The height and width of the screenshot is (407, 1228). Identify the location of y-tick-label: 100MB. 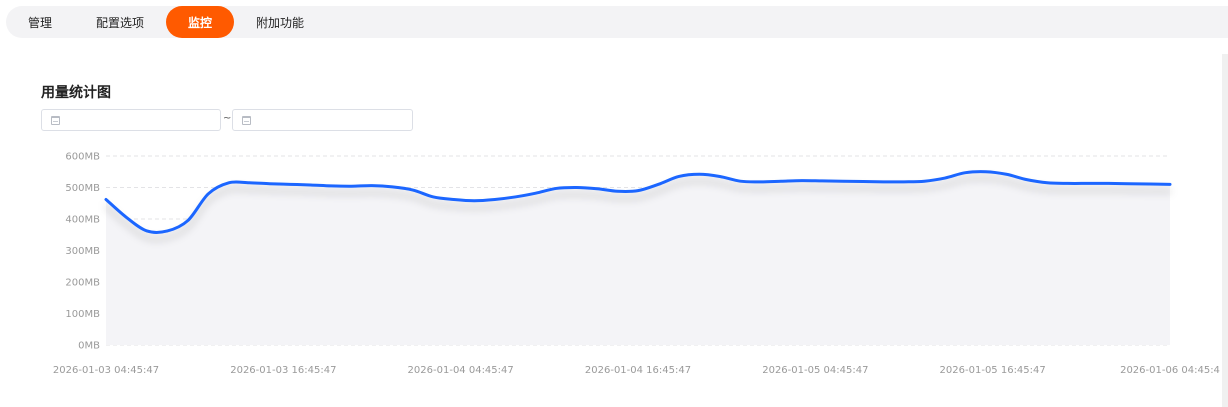
(82, 314).